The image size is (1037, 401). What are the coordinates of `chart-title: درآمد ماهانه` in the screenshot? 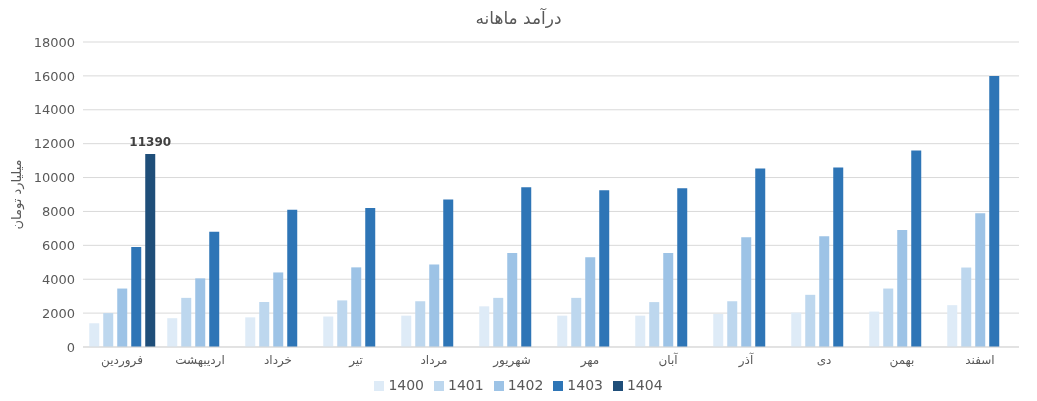 It's located at (518, 19).